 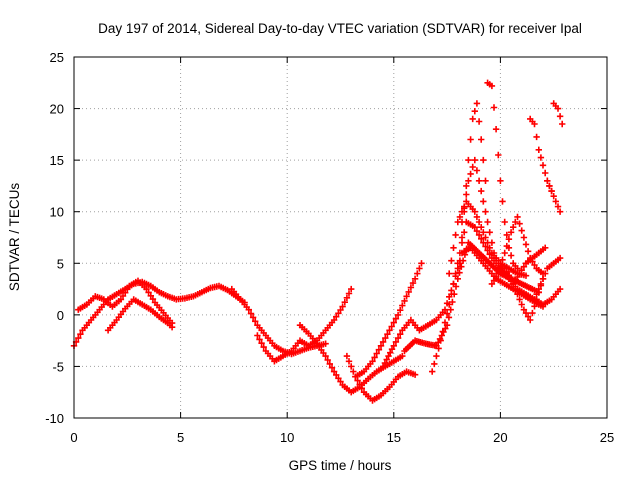 What do you see at coordinates (14, 237) in the screenshot?
I see `y-axis-label: SDTVAR / TECUs` at bounding box center [14, 237].